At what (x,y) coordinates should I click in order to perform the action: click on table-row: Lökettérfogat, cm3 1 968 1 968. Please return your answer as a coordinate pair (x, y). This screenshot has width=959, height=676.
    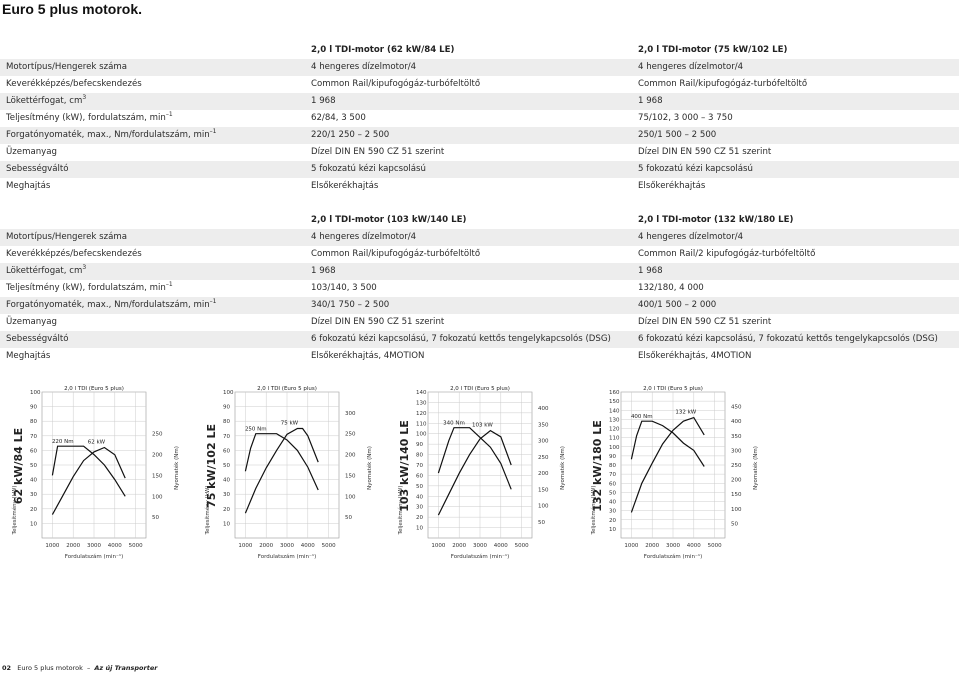
    Looking at the image, I should click on (479, 271).